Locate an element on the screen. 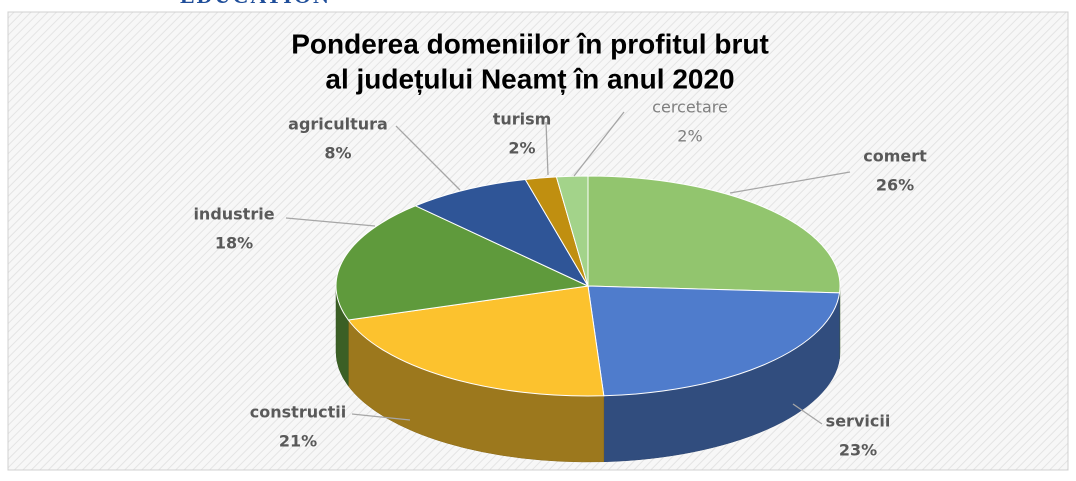 This screenshot has height=481, width=1076. category-label: servicii is located at coordinates (858, 421).